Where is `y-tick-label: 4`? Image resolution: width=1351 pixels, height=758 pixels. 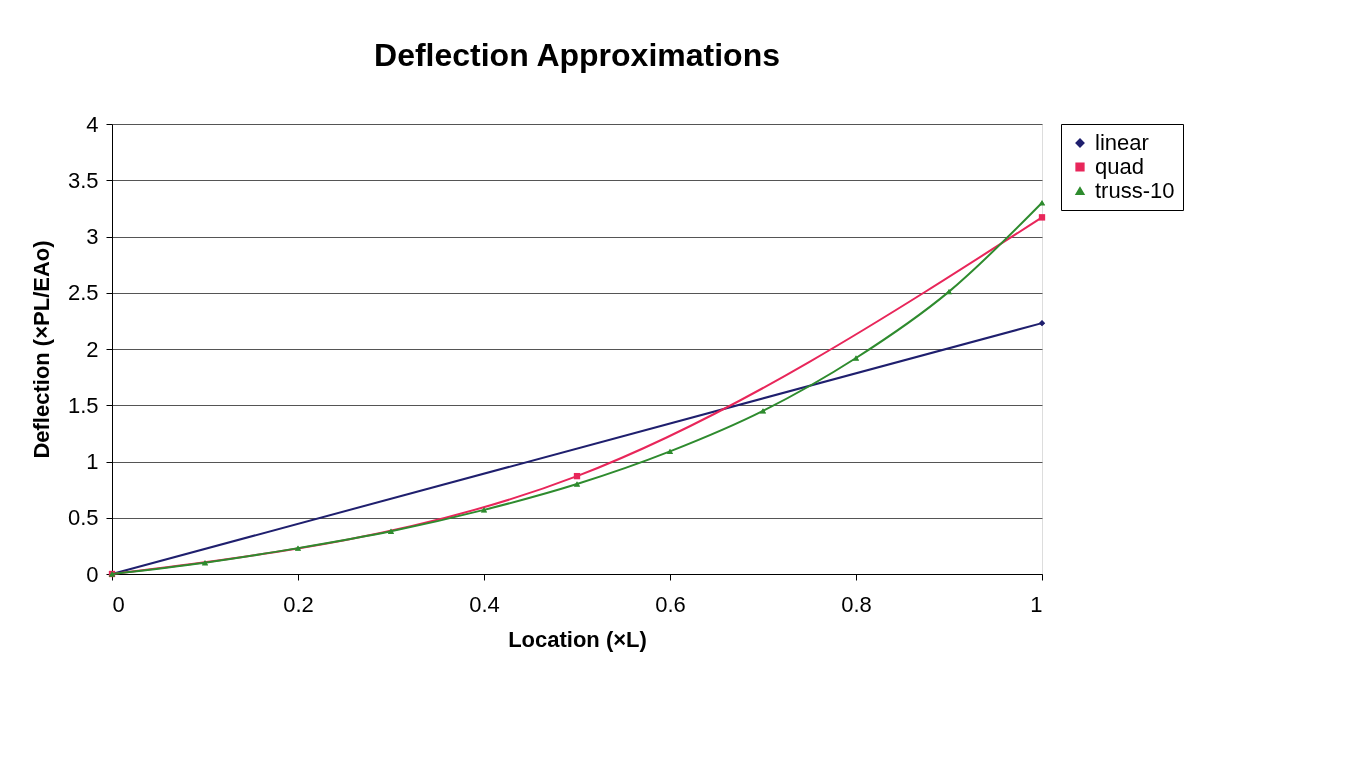
y-tick-label: 4 is located at coordinates (92, 124).